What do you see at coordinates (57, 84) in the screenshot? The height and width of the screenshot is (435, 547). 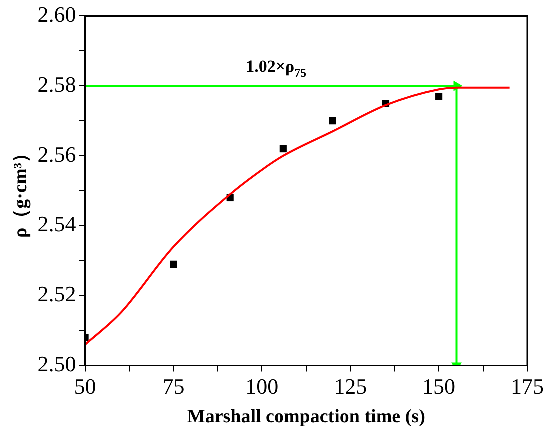 I see `y-tick-label: 2.58` at bounding box center [57, 84].